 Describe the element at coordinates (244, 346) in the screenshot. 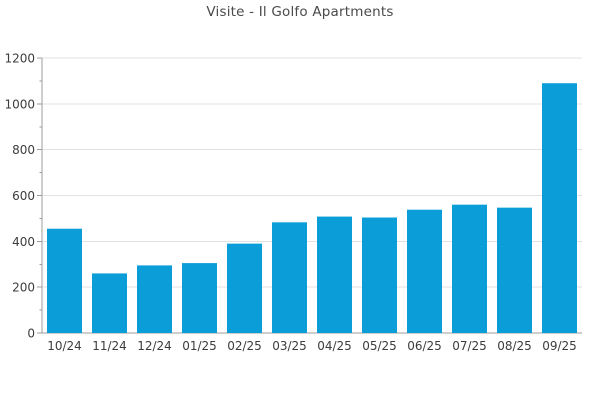

I see `x-tick-label: 02/25` at that location.